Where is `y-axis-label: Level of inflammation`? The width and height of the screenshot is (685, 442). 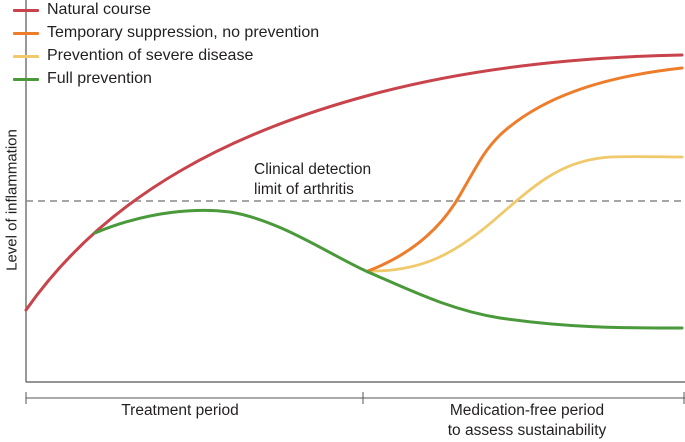
y-axis-label: Level of inflammation is located at coordinates (12, 200).